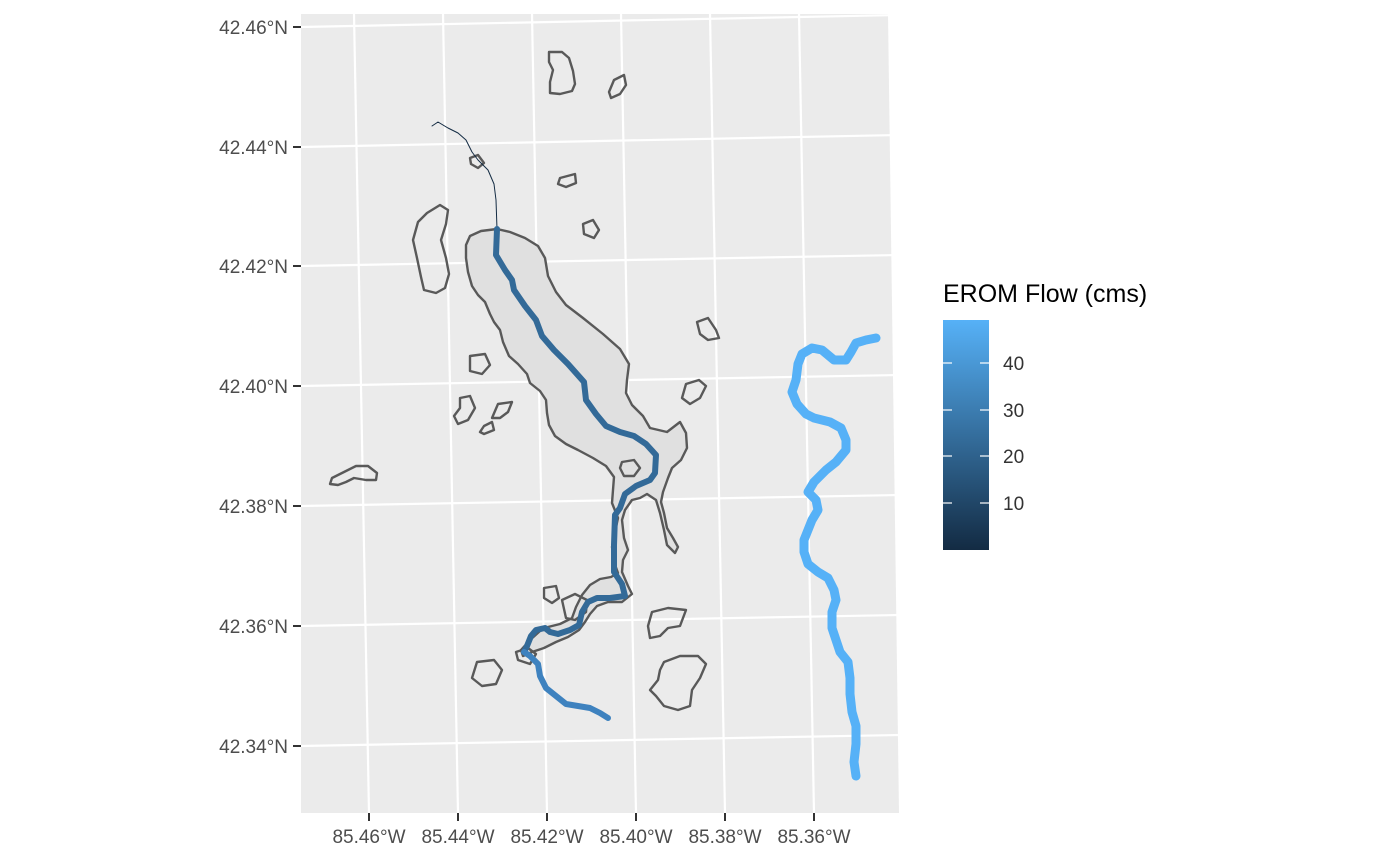 This screenshot has width=1400, height=865. I want to click on x-tick-label: 85.46°W, so click(368, 837).